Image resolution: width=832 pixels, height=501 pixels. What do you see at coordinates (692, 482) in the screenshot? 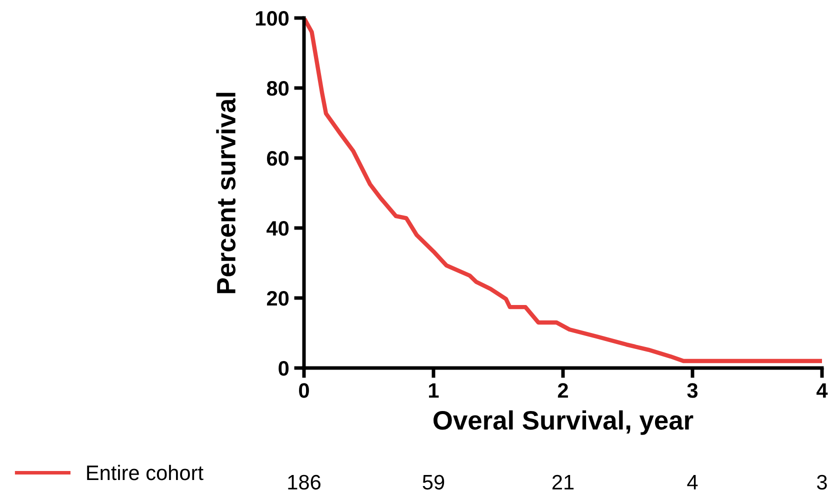
I see `text: 4` at bounding box center [692, 482].